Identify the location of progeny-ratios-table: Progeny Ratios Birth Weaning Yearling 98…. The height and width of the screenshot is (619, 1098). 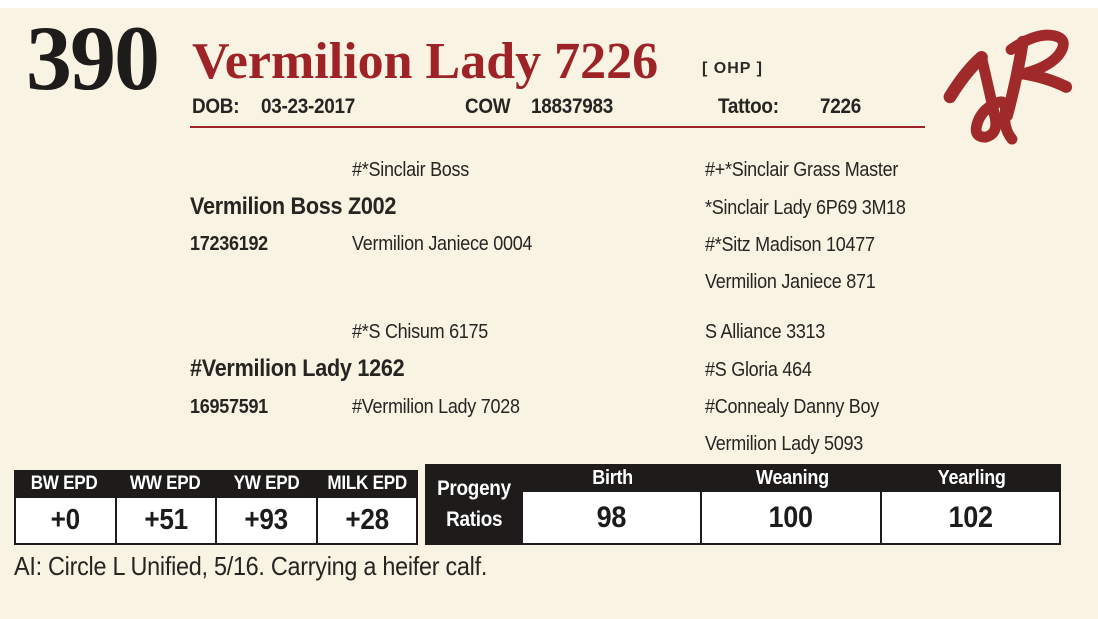
(743, 504).